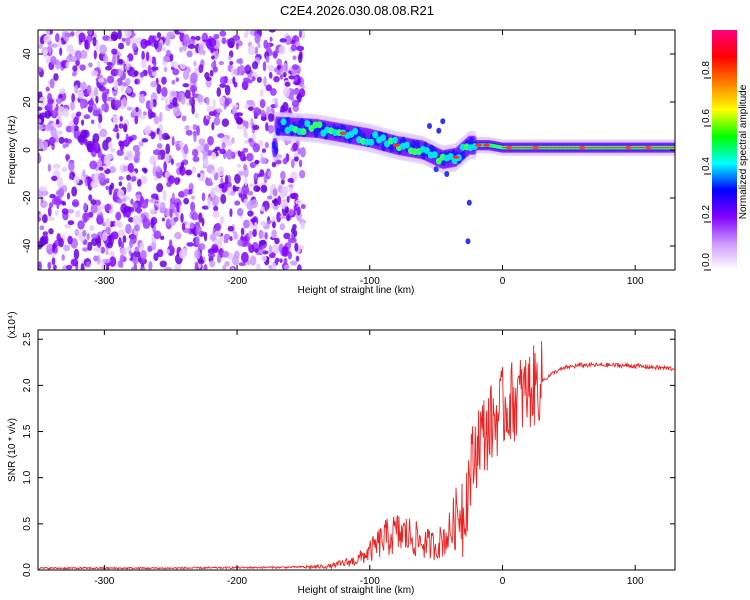  What do you see at coordinates (429, 126) in the screenshot?
I see `signal-speck` at bounding box center [429, 126].